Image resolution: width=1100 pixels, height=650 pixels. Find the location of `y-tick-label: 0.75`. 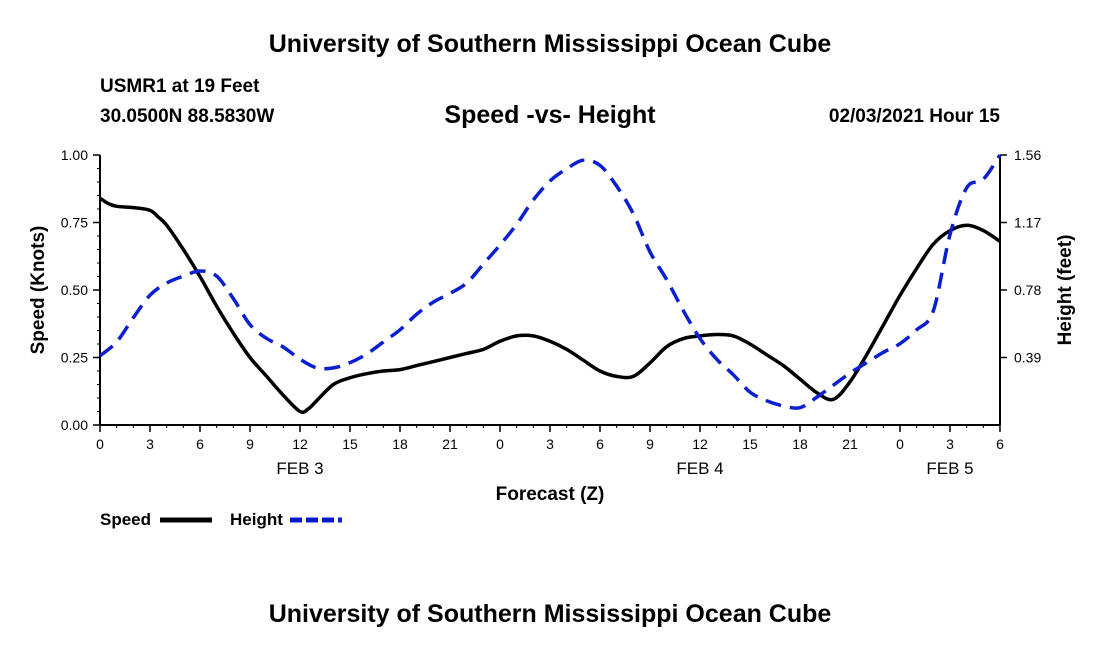

y-tick-label: 0.75 is located at coordinates (74, 223).